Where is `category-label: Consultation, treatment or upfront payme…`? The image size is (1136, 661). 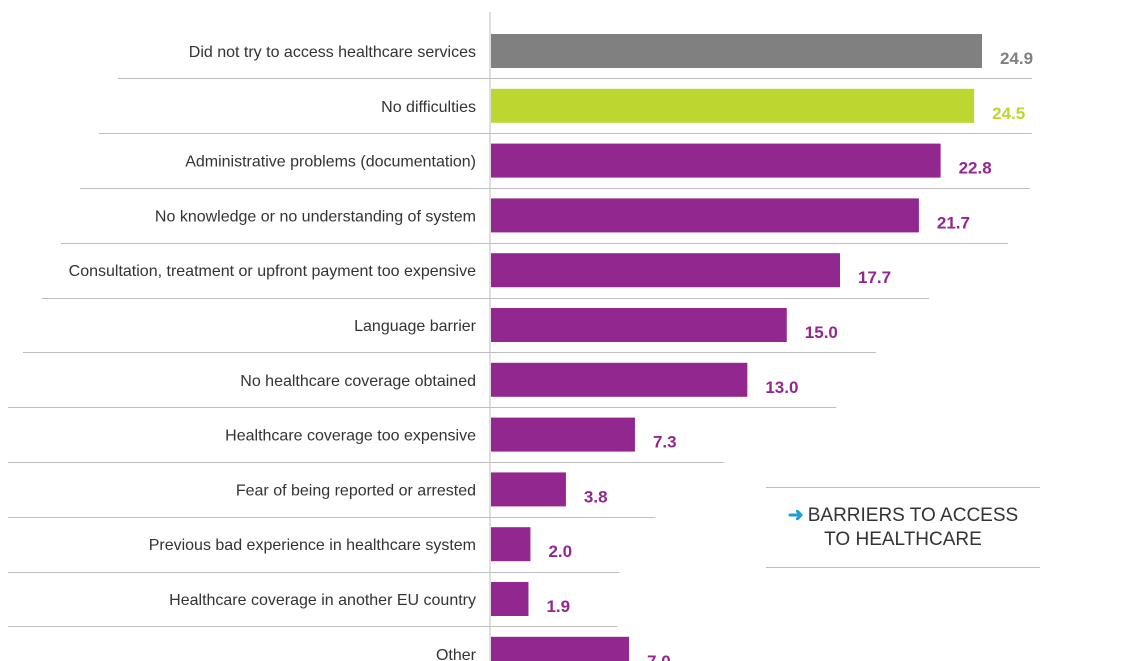
category-label: Consultation, treatment or upfront payme… is located at coordinates (272, 271).